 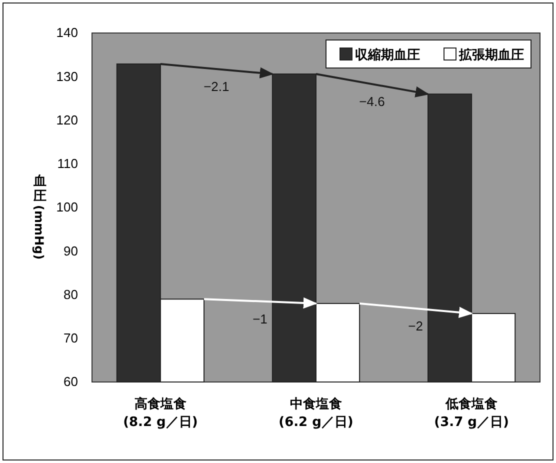 What do you see at coordinates (372, 102) in the screenshot?
I see `annotation: −4.6` at bounding box center [372, 102].